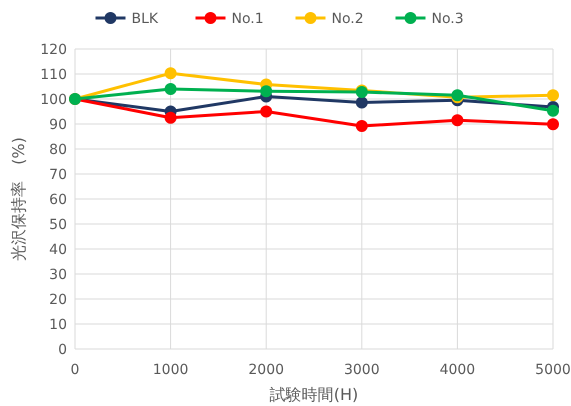  I want to click on y-tick-label: 0, so click(62, 350).